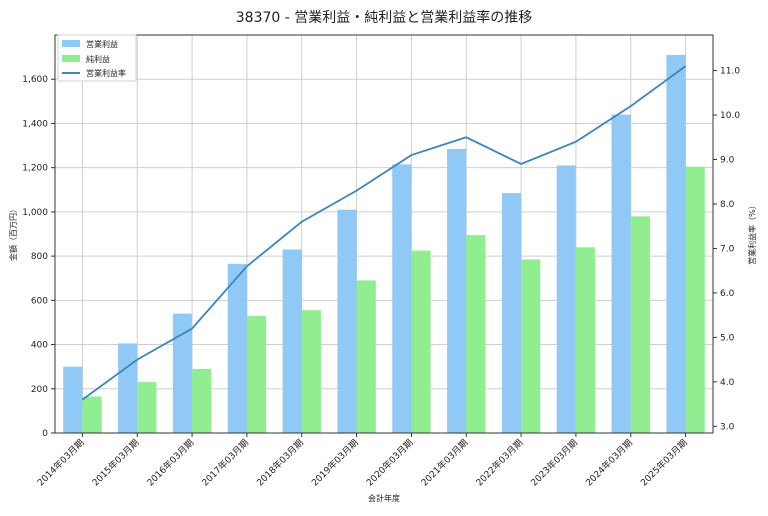  What do you see at coordinates (664, 463) in the screenshot?
I see `x-tick-label: 2025年03月期` at bounding box center [664, 463].